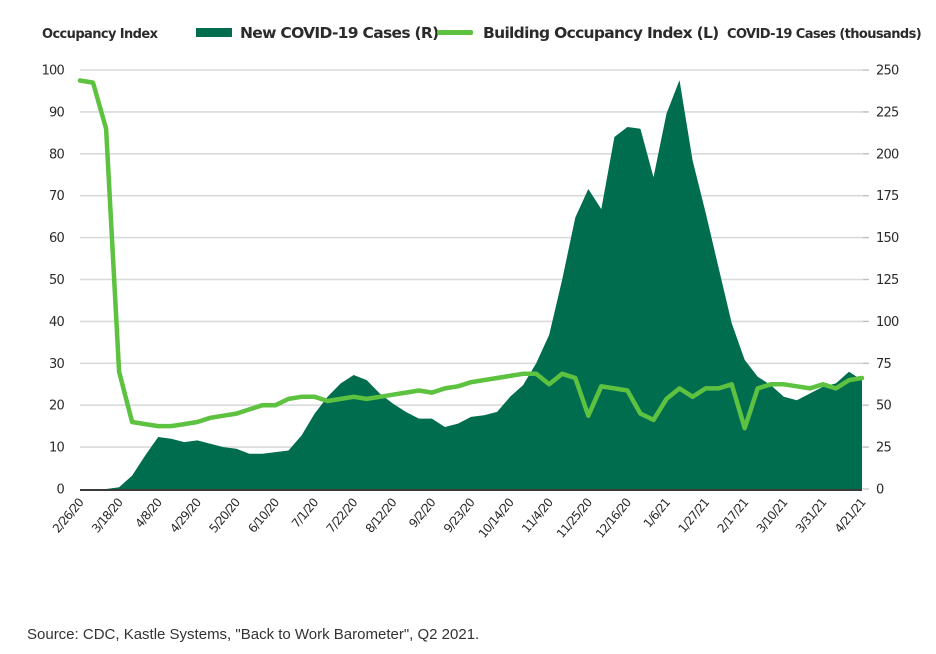 Image resolution: width=936 pixels, height=654 pixels. What do you see at coordinates (56, 364) in the screenshot?
I see `left-tick-label: 30` at bounding box center [56, 364].